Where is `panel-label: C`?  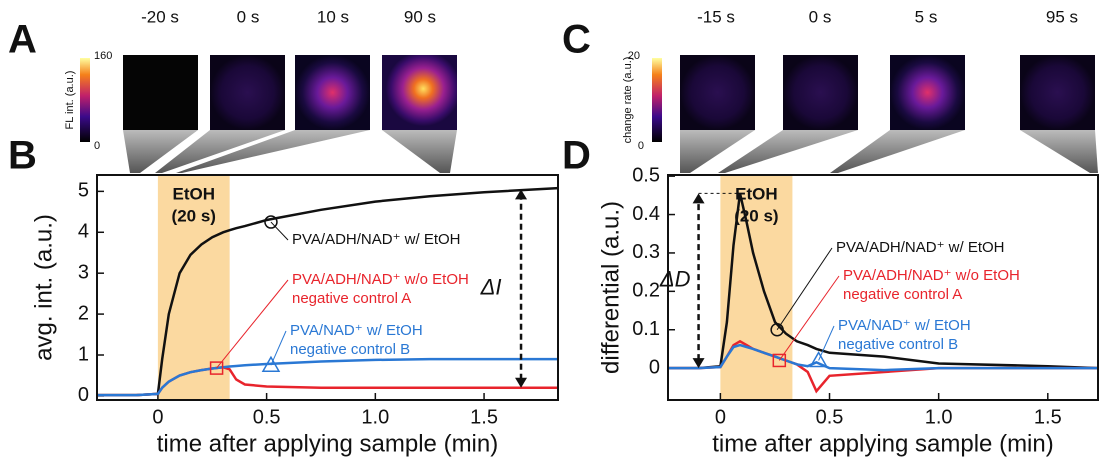
panel-label: C is located at coordinates (576, 40).